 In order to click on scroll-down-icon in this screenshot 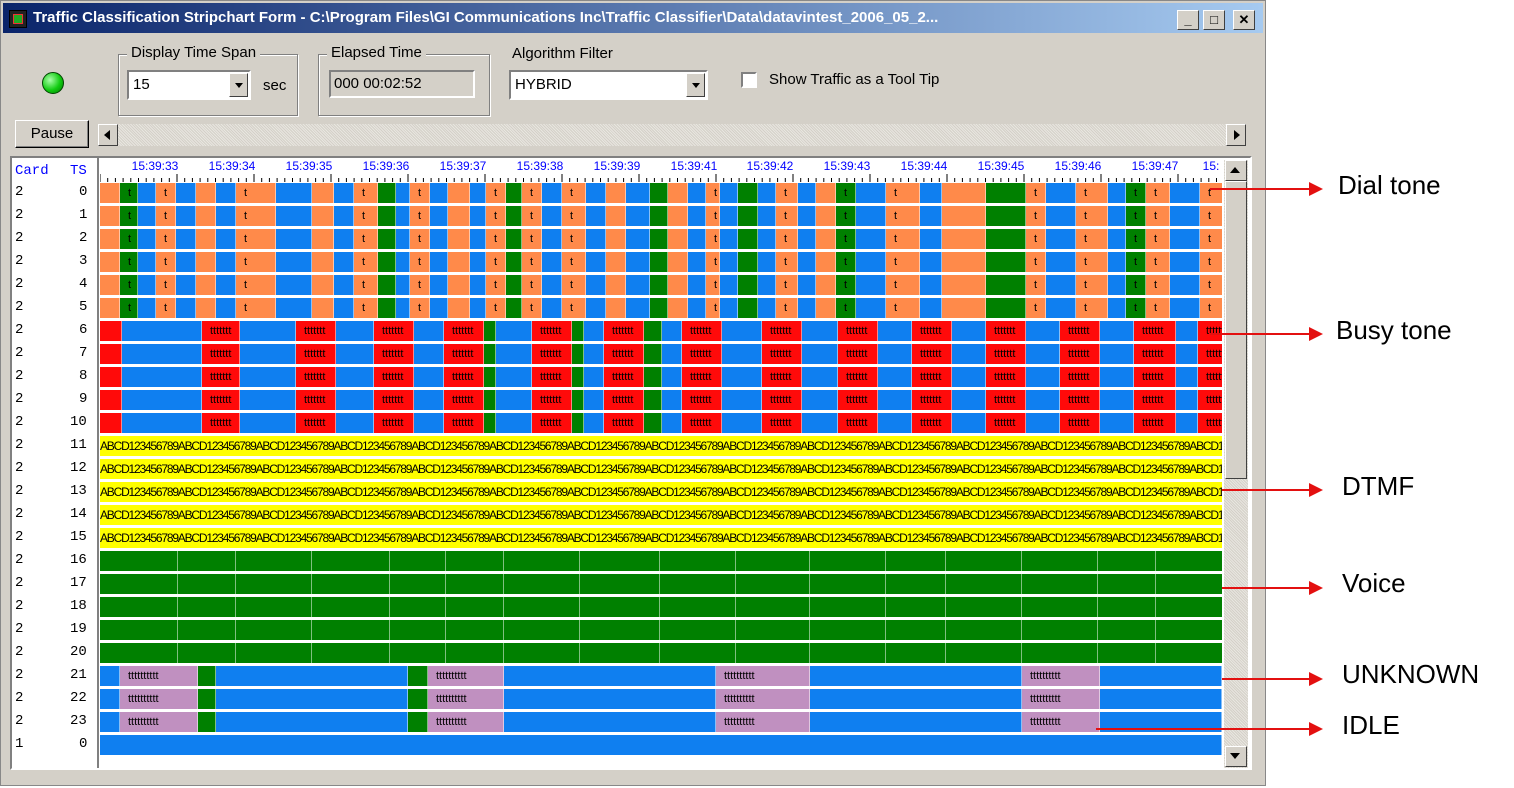, I will do `click(1236, 756)`.